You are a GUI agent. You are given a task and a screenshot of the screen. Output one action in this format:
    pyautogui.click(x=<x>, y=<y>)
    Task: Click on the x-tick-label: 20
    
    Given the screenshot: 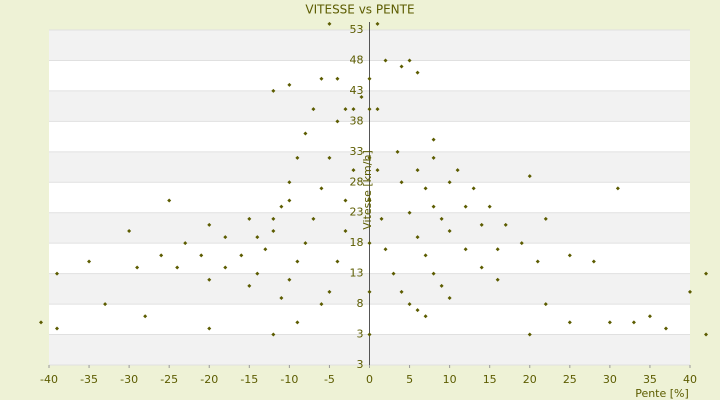 What is the action you would take?
    pyautogui.click(x=530, y=379)
    